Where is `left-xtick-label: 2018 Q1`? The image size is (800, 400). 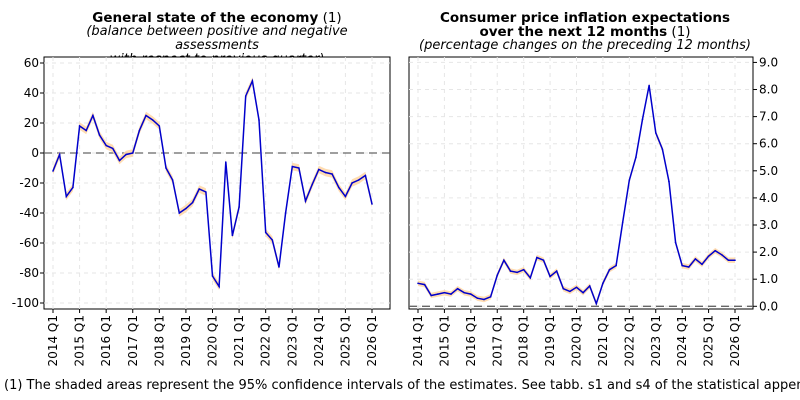
left-xtick-label: 2018 Q1 is located at coordinates (159, 340).